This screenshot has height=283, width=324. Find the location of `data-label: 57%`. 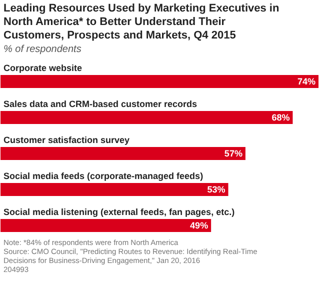

data-label: 57% is located at coordinates (233, 153).